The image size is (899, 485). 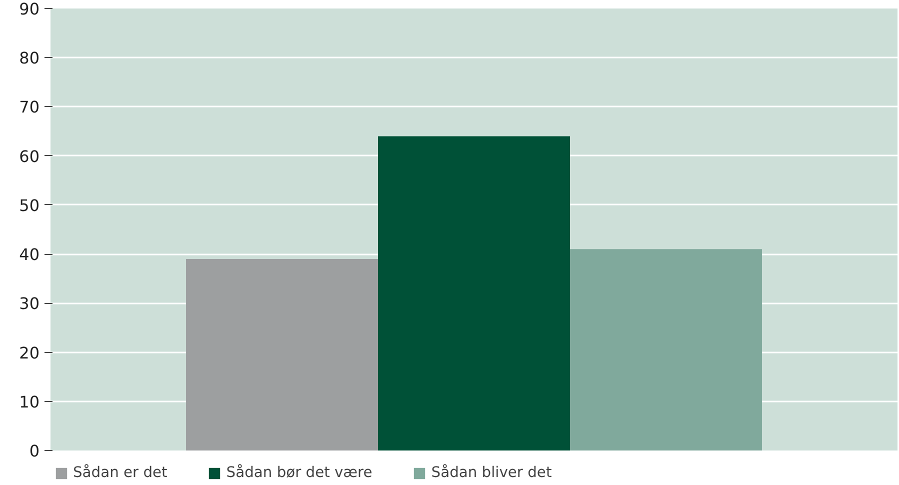 What do you see at coordinates (34, 451) in the screenshot?
I see `y-tick-label: 0` at bounding box center [34, 451].